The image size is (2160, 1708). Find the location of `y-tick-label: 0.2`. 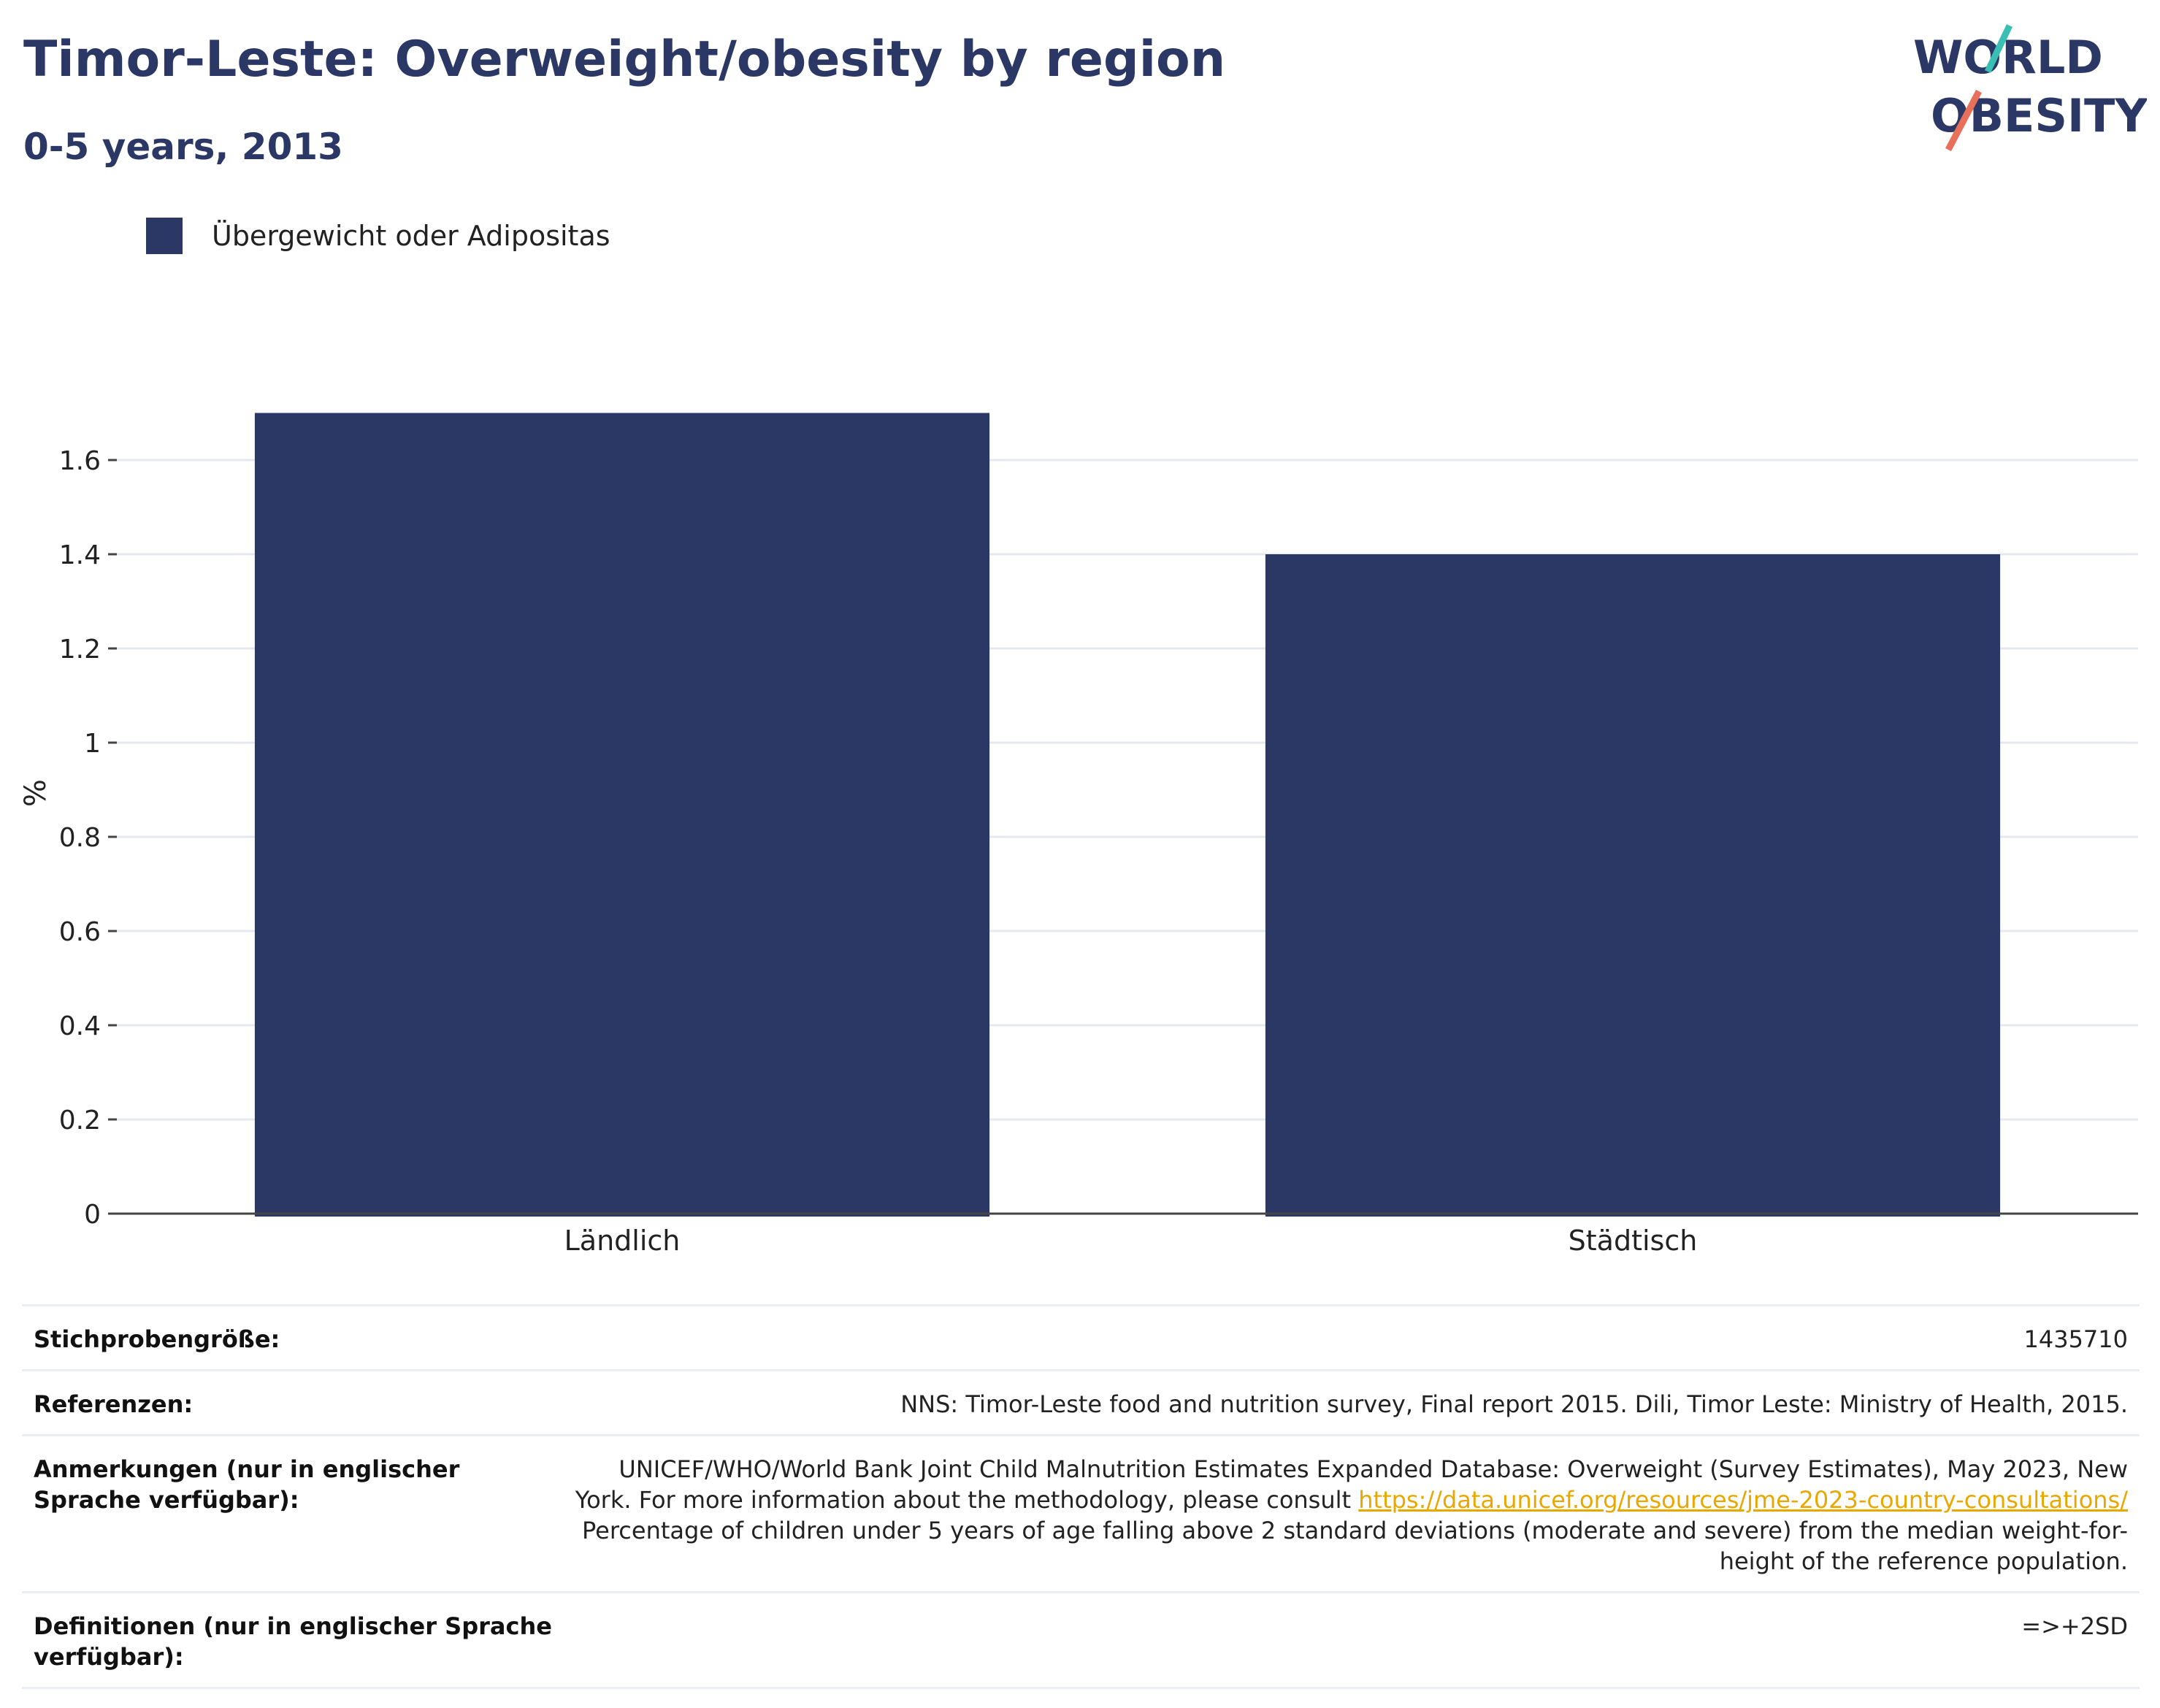

y-tick-label: 0.2 is located at coordinates (80, 1121).